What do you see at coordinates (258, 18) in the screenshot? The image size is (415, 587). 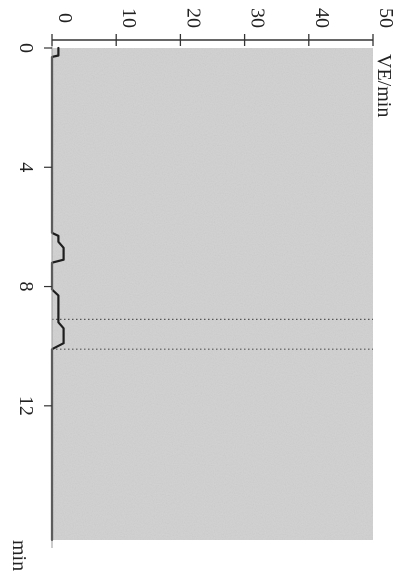 I see `value-tick-label-3: 30` at bounding box center [258, 18].